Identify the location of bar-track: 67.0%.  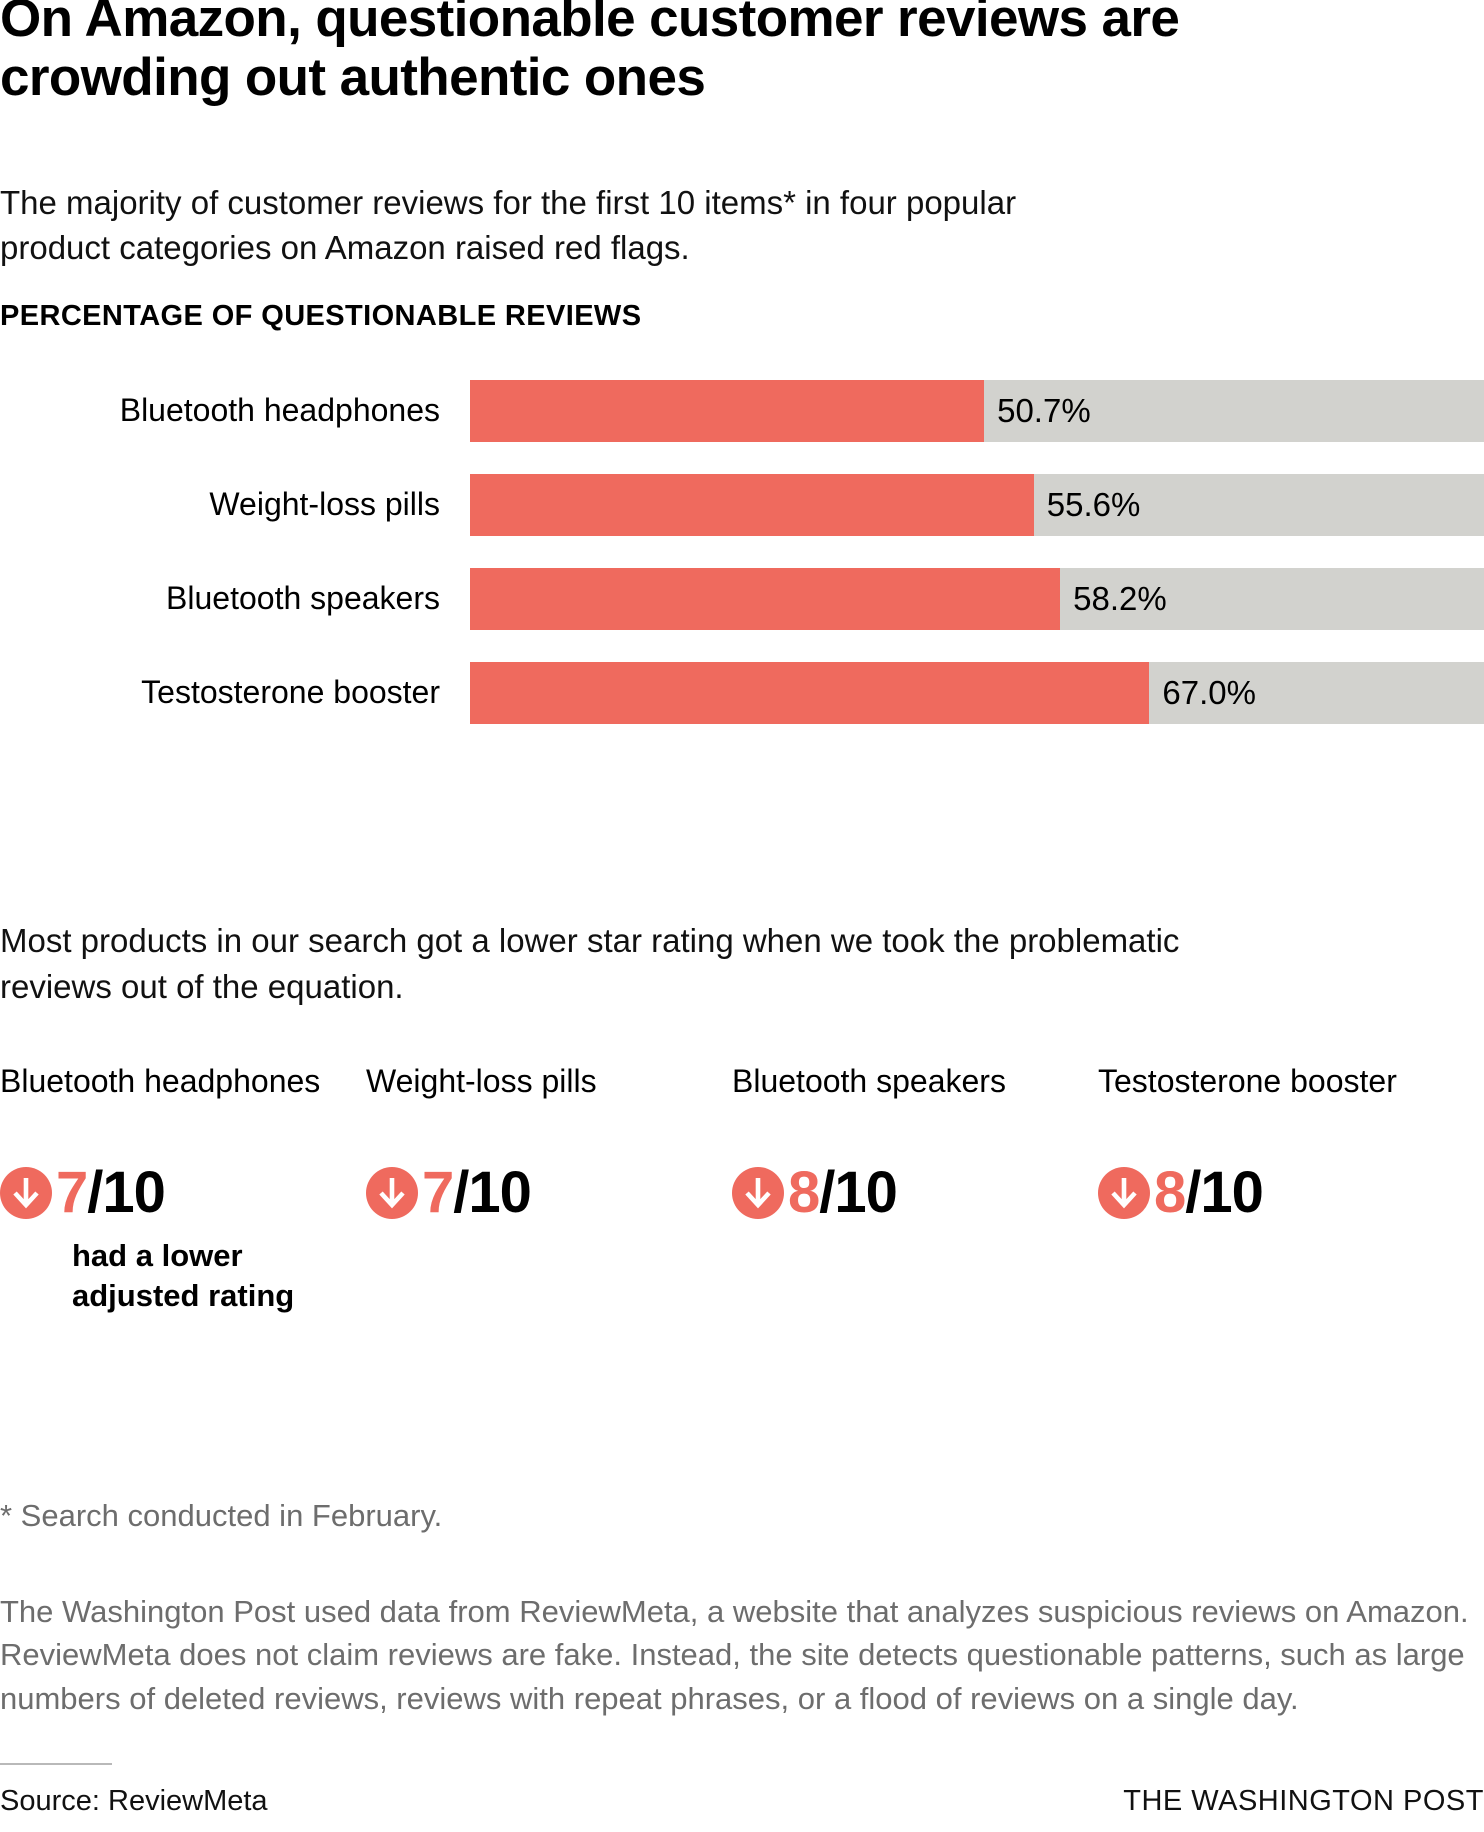
(977, 693).